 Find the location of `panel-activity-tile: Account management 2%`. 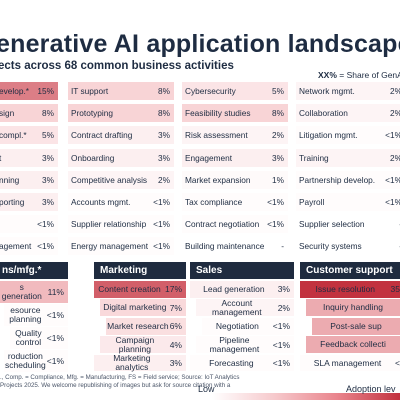

panel-activity-tile: Account management 2% is located at coordinates (245, 307).